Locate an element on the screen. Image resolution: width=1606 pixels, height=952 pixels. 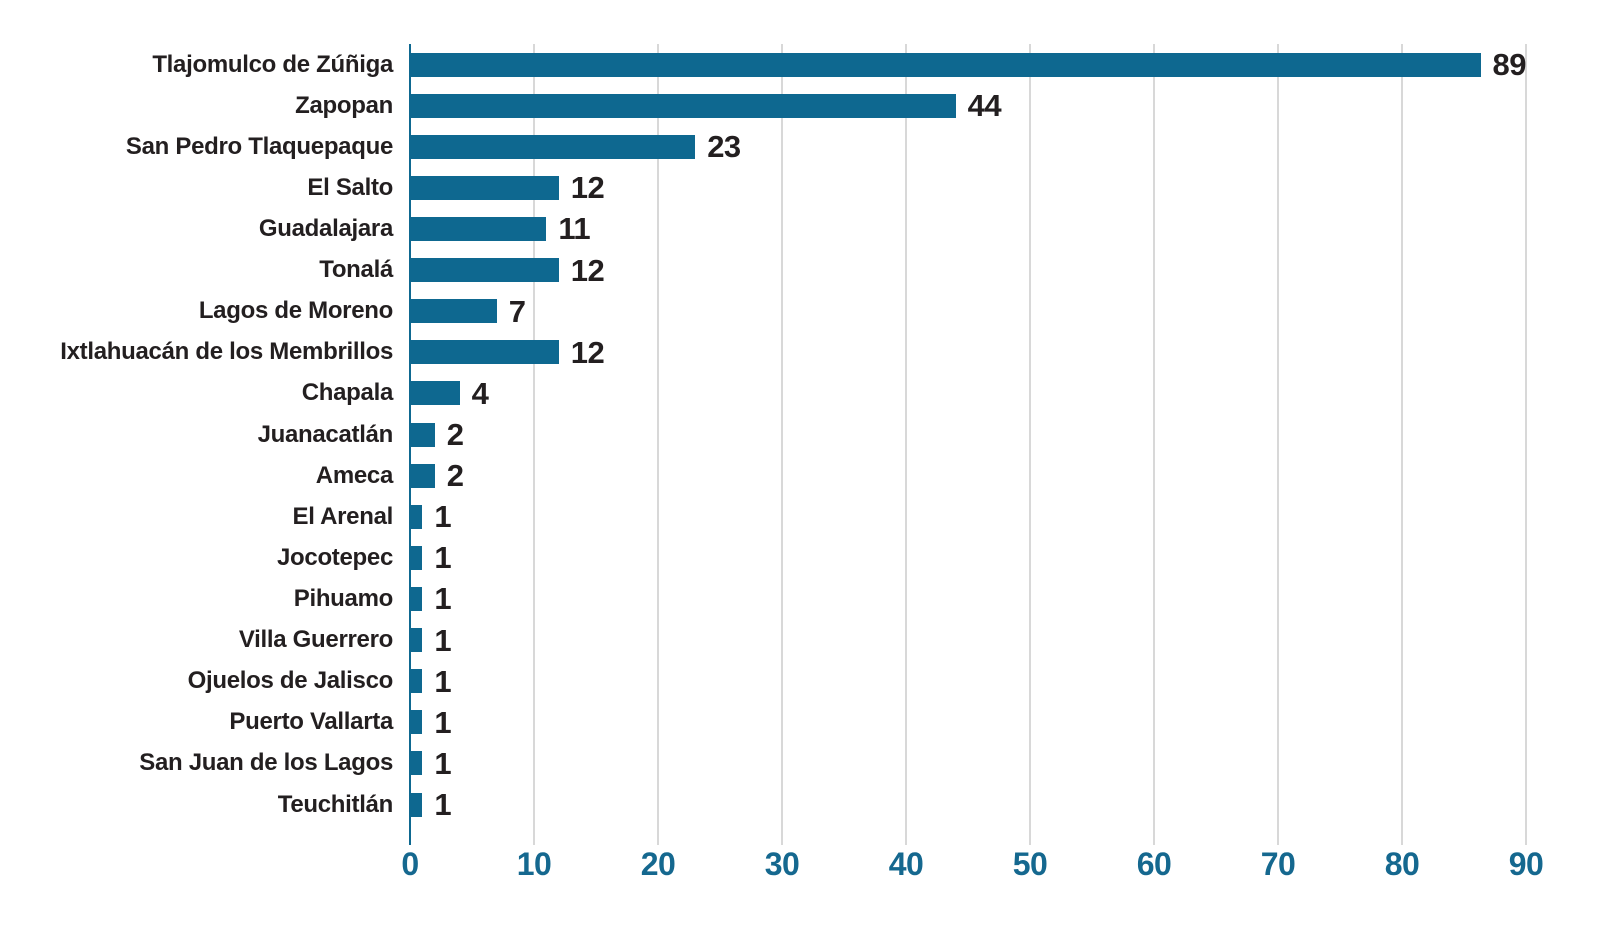
bar-row: El Arenal 1 is located at coordinates (803, 516).